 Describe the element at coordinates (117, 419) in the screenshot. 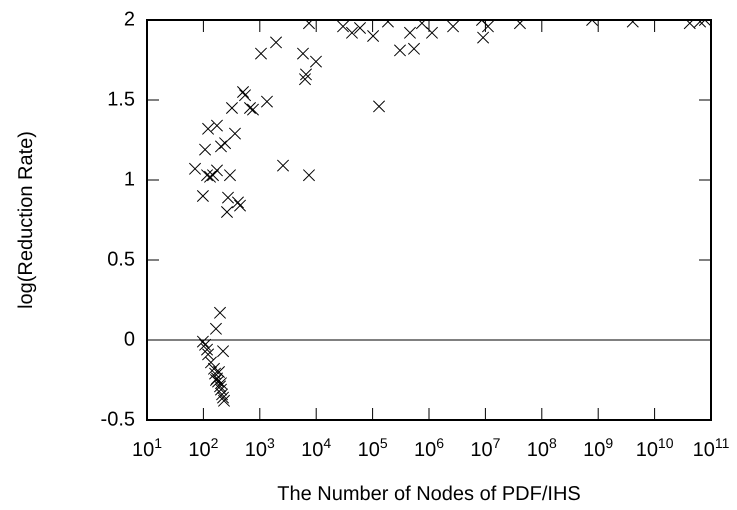

I see `y-tick-label: -0.5` at that location.